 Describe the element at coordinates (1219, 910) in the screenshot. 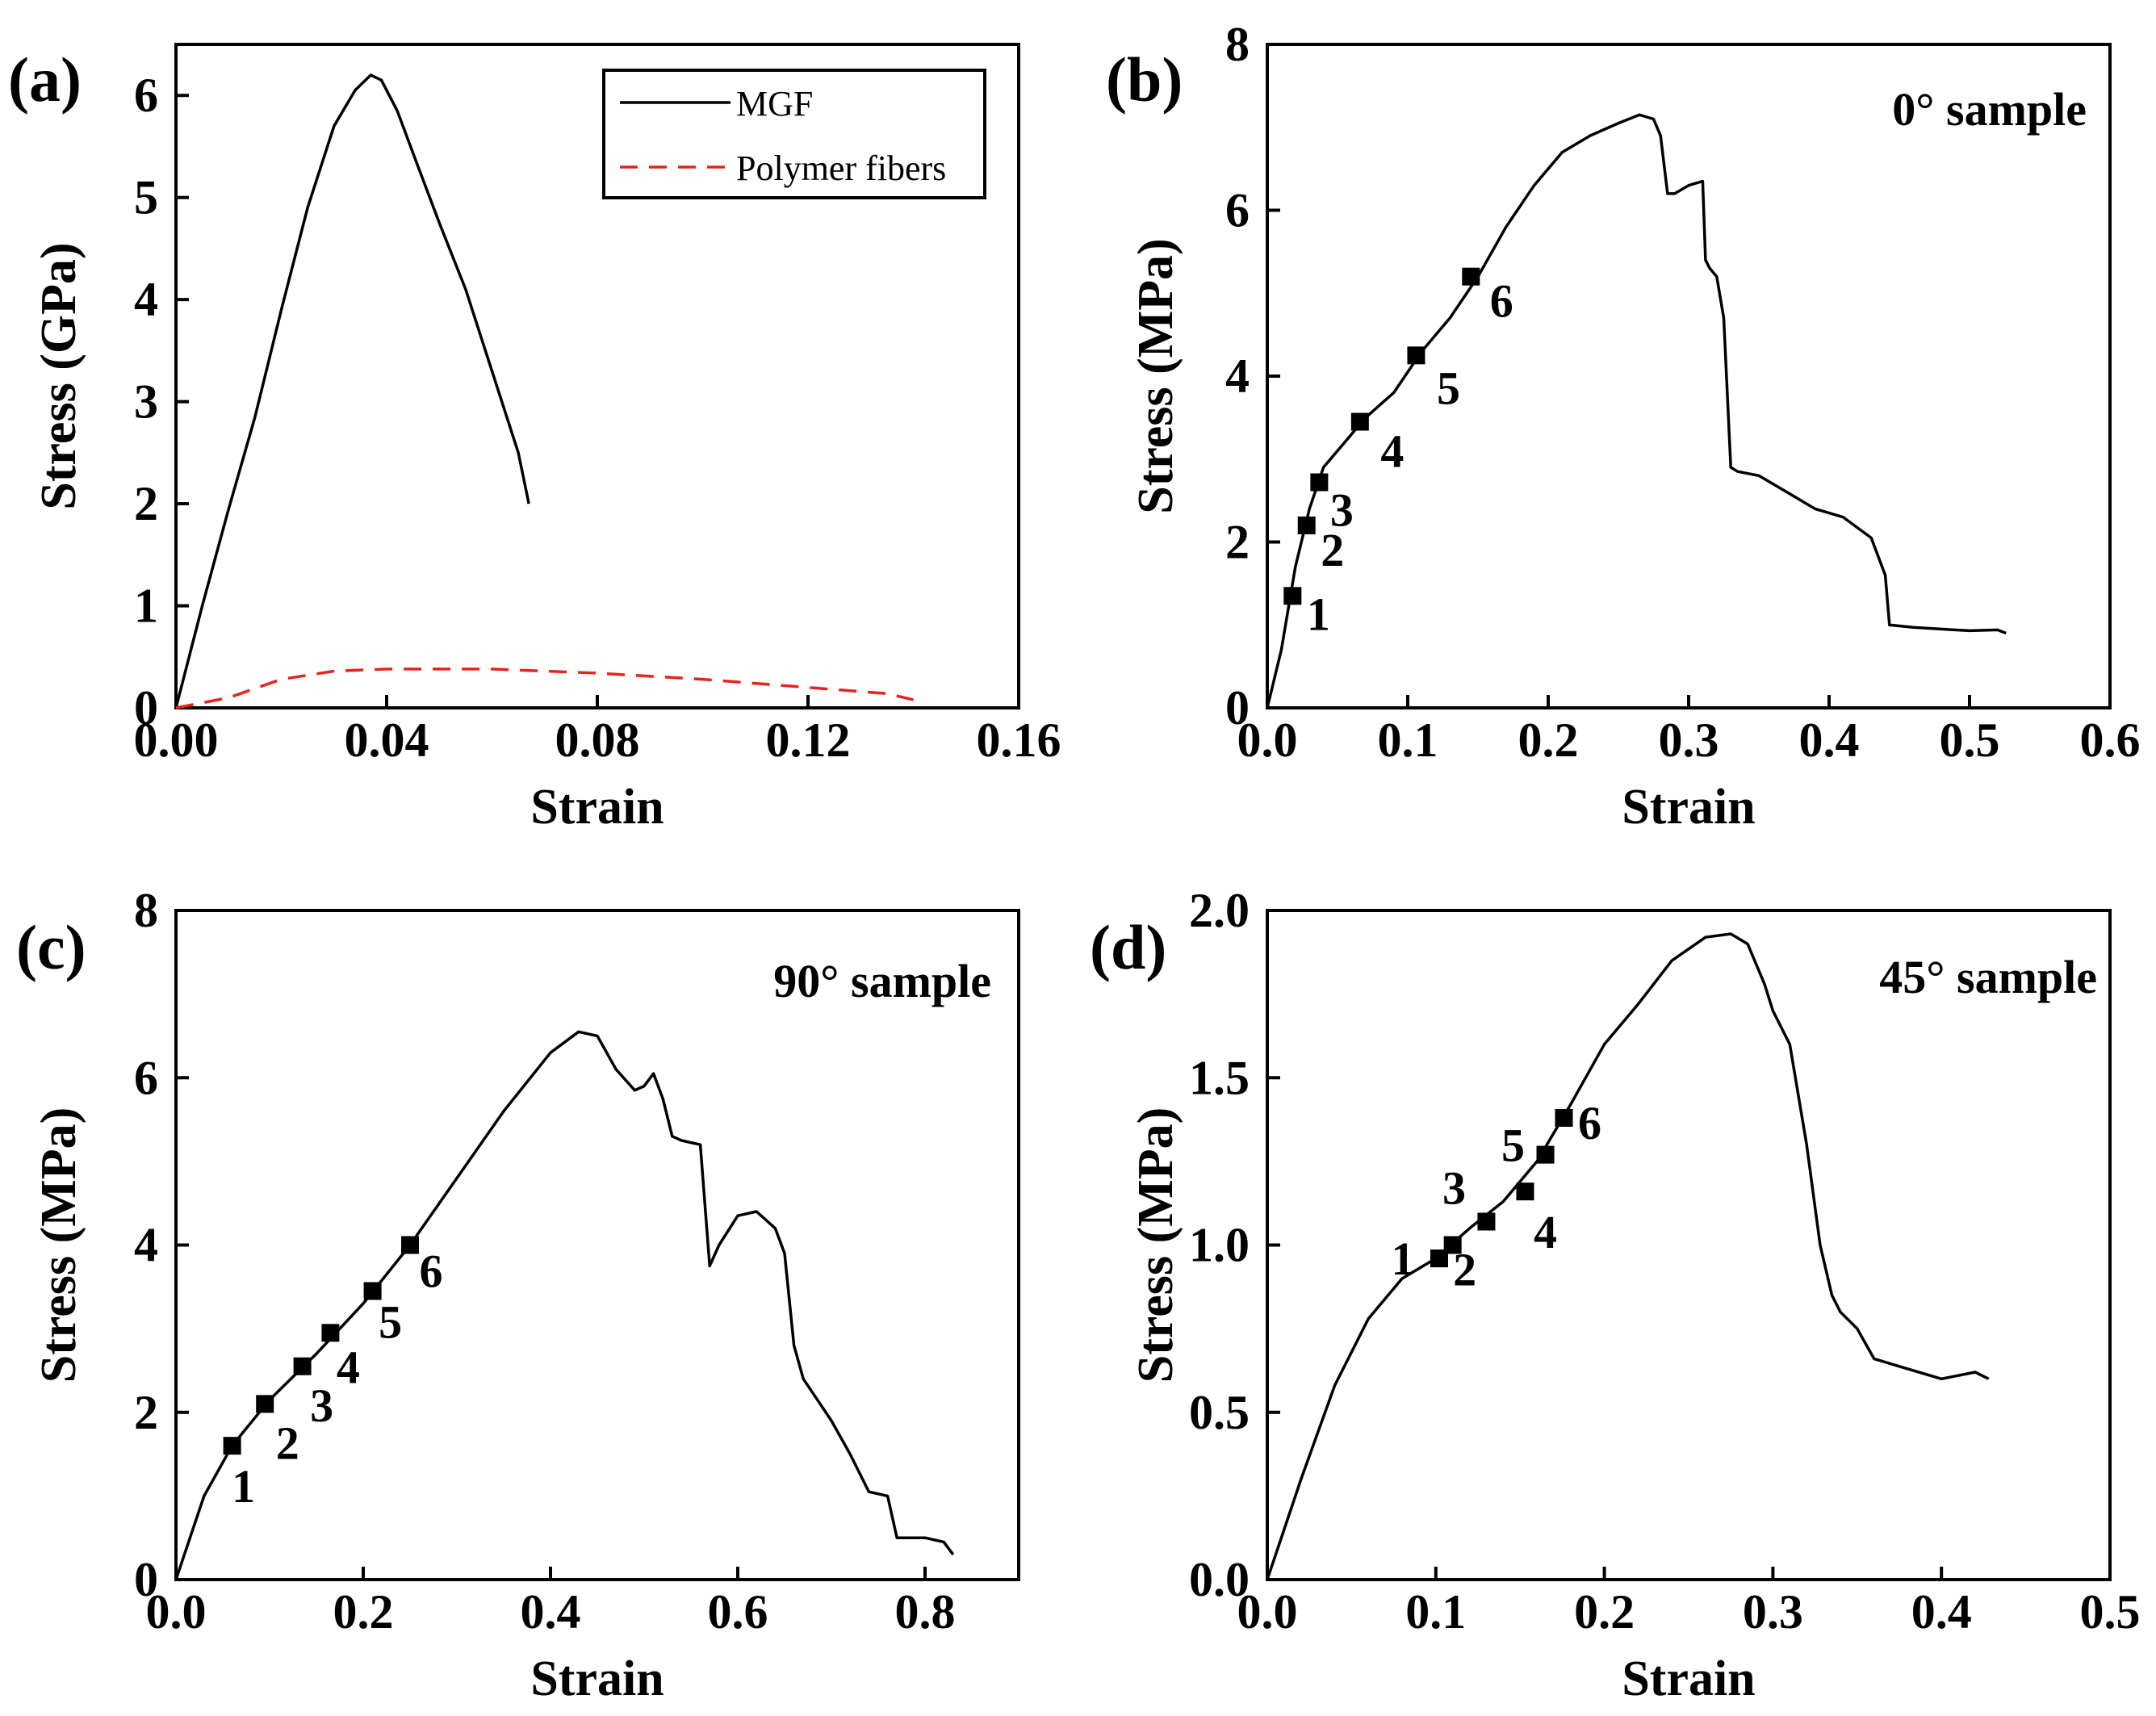

I see `y-tick-label: 2.0` at that location.